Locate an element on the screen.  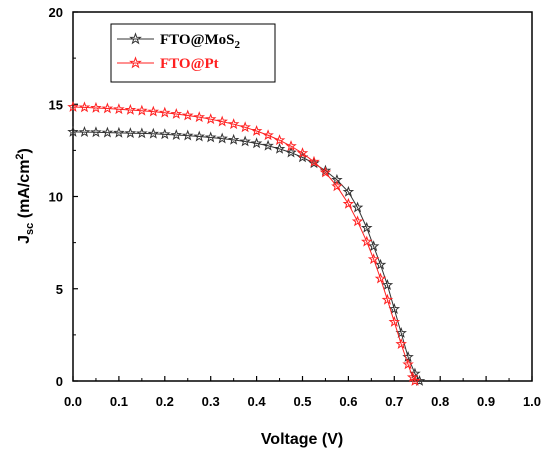
y-axis-title-sup: 2 is located at coordinates (20, 156).